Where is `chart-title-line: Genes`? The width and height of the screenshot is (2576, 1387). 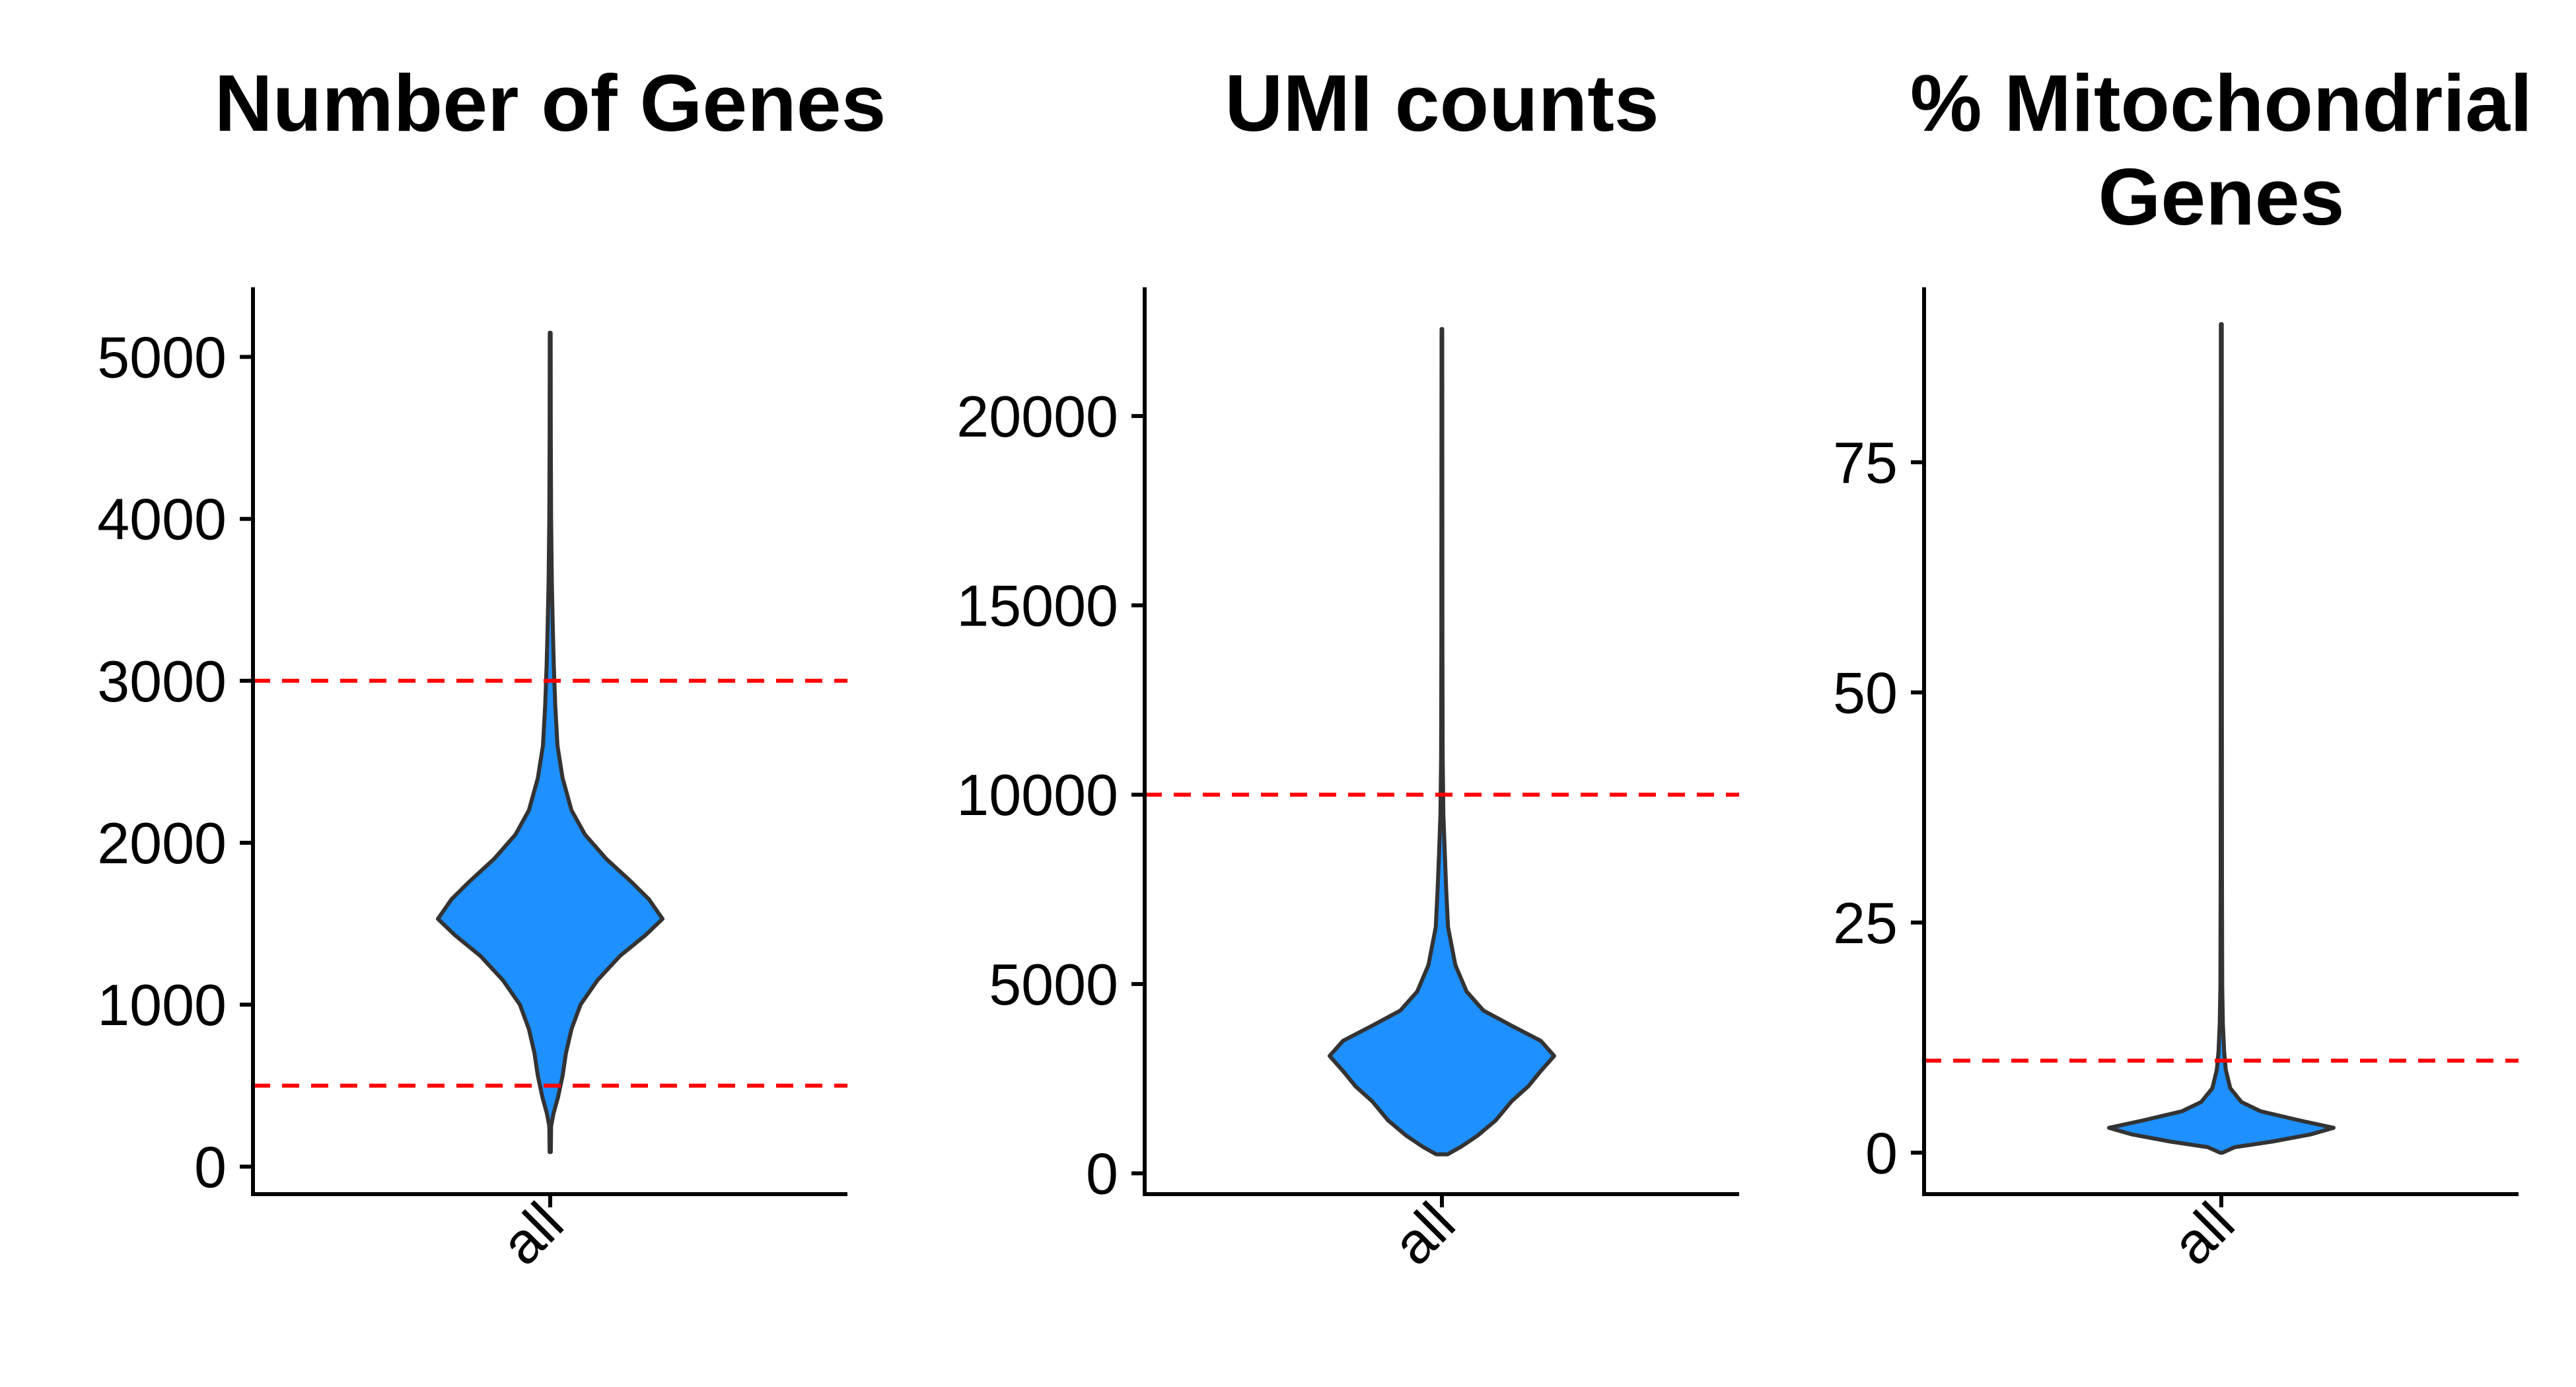
chart-title-line: Genes is located at coordinates (2222, 197).